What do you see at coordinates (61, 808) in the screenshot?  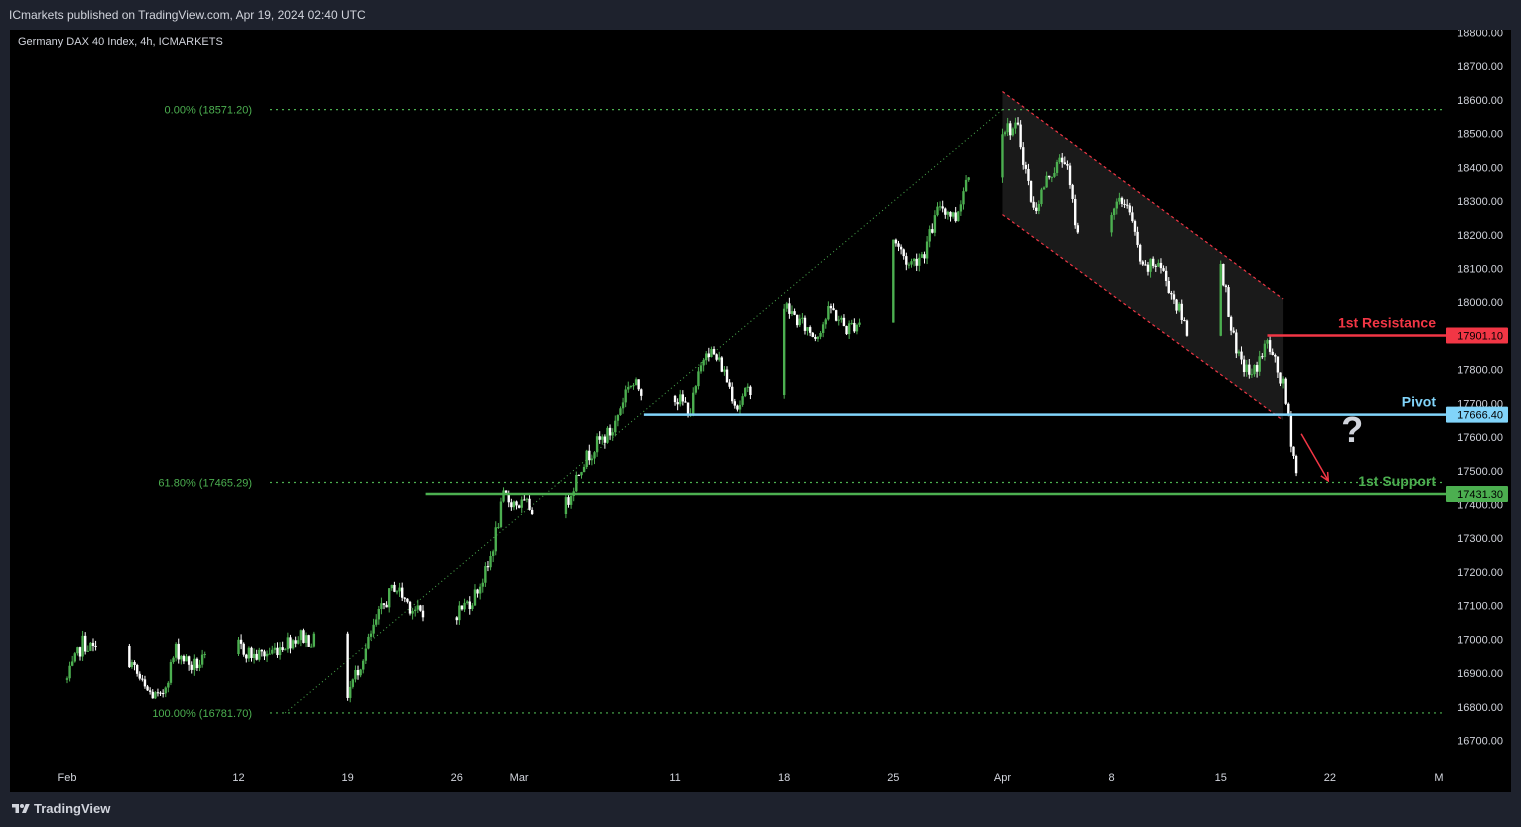 I see `tradingview-logo: TradingView` at bounding box center [61, 808].